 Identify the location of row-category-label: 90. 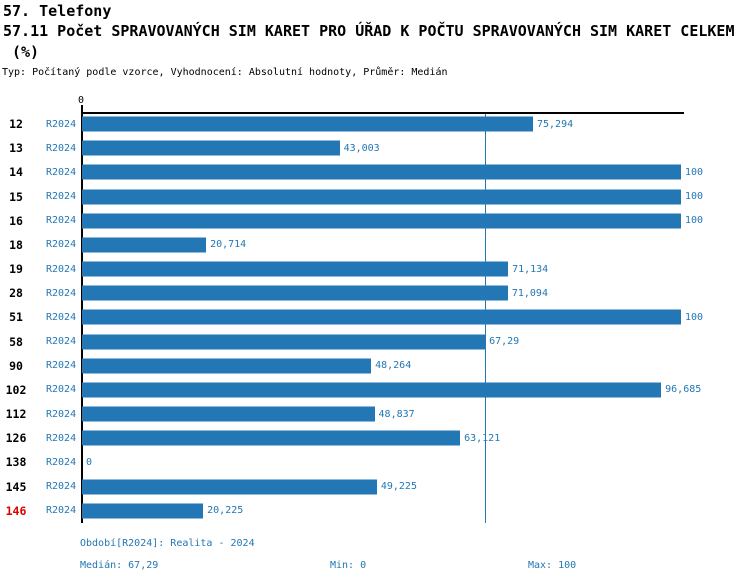
(16, 365).